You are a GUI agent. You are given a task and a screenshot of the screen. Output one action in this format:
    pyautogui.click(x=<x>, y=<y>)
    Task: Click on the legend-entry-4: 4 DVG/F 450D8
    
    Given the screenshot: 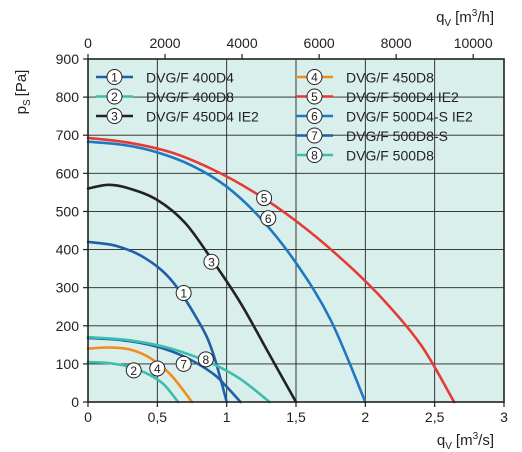 What is the action you would take?
    pyautogui.click(x=365, y=77)
    